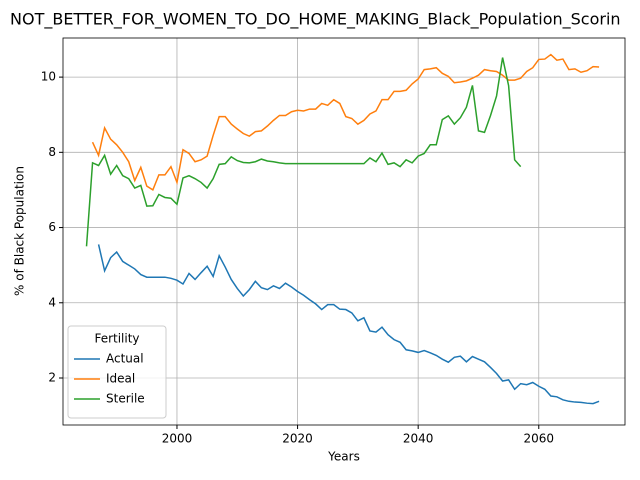 The width and height of the screenshot is (640, 480). I want to click on y-tick-label: 10, so click(48, 77).